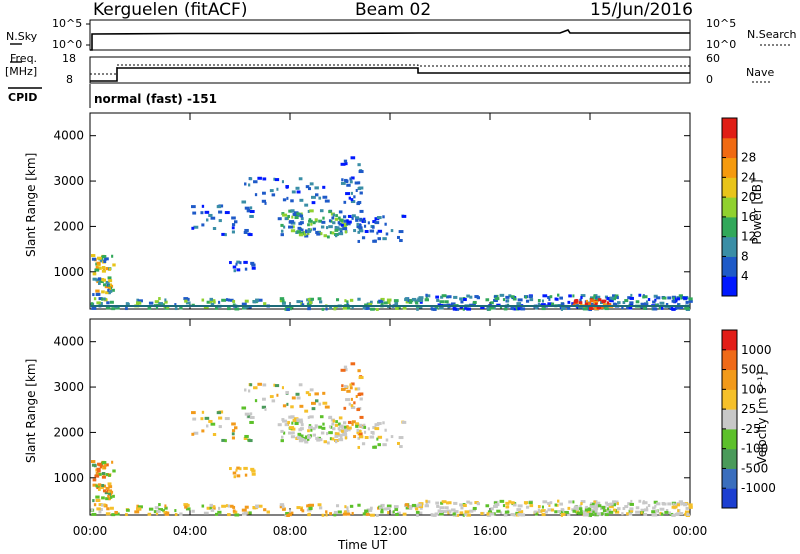  I want to click on nsearch-label: N.Search, so click(772, 34).